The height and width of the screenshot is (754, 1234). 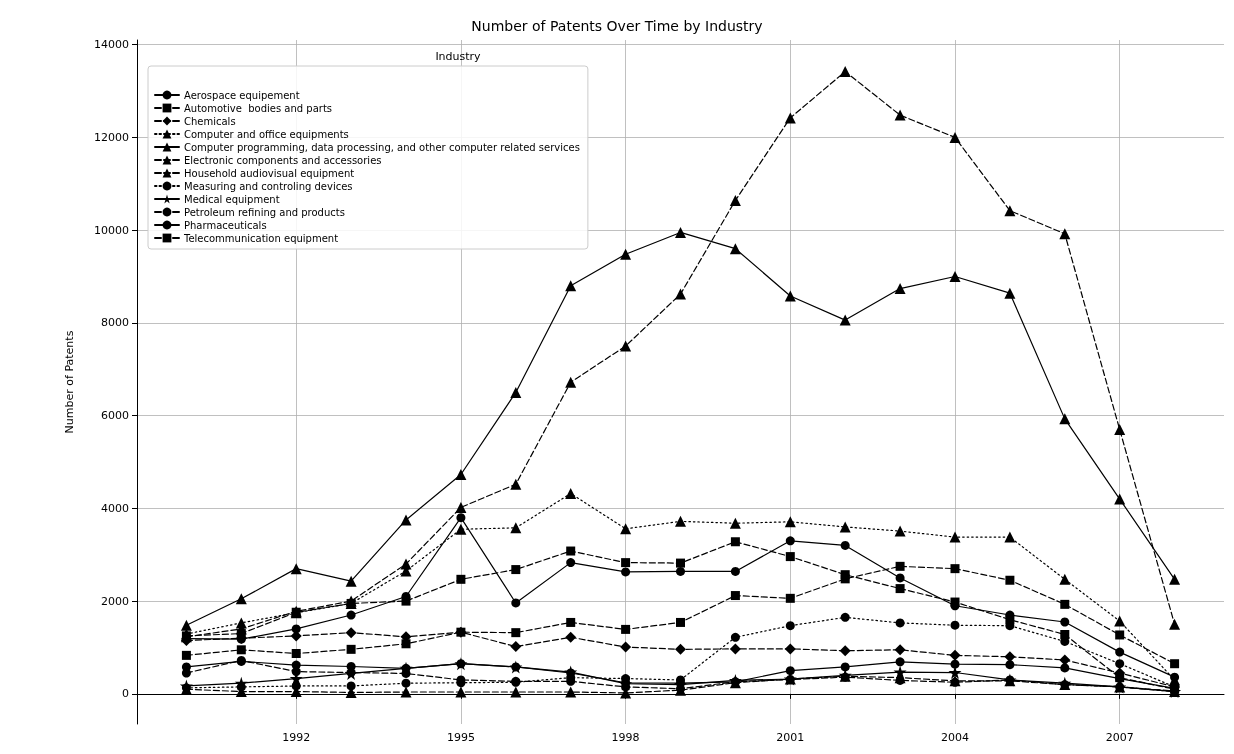 I want to click on legend-title: Industry, so click(x=458, y=56).